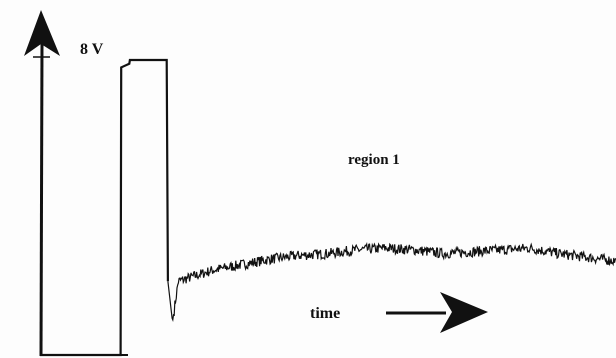  I want to click on y-top-label: 8 V, so click(92, 49).